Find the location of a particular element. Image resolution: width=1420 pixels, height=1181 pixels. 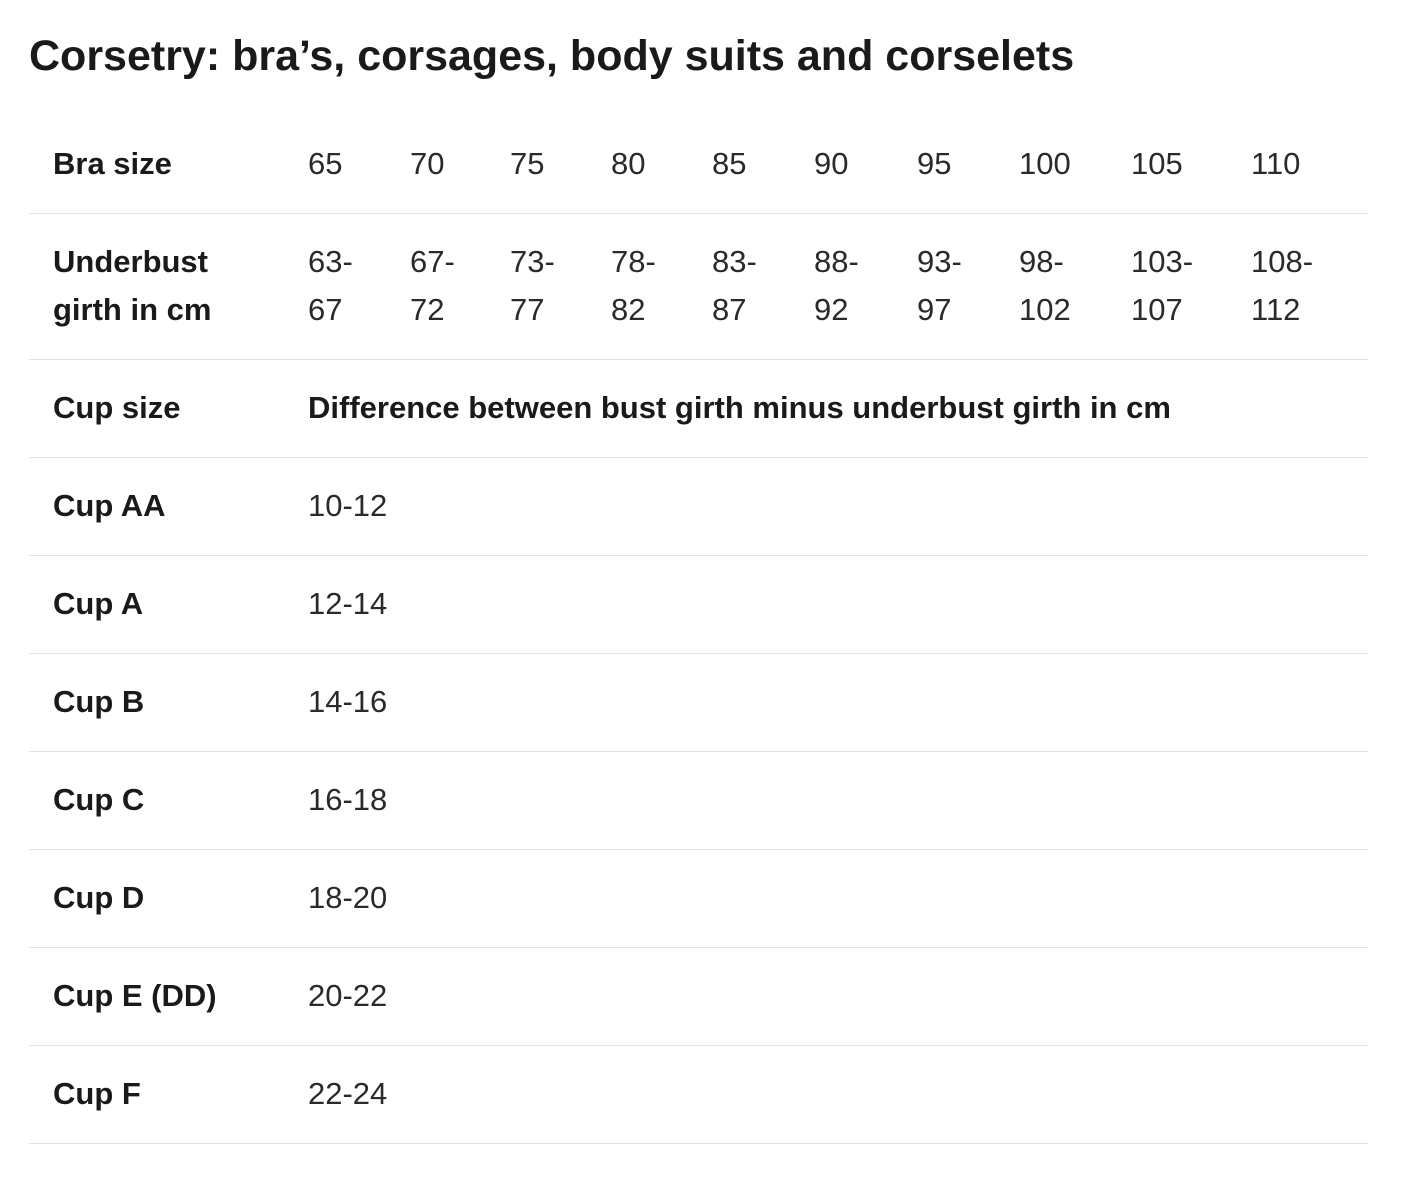

cup-row: Cup B 14-16 is located at coordinates (698, 702).